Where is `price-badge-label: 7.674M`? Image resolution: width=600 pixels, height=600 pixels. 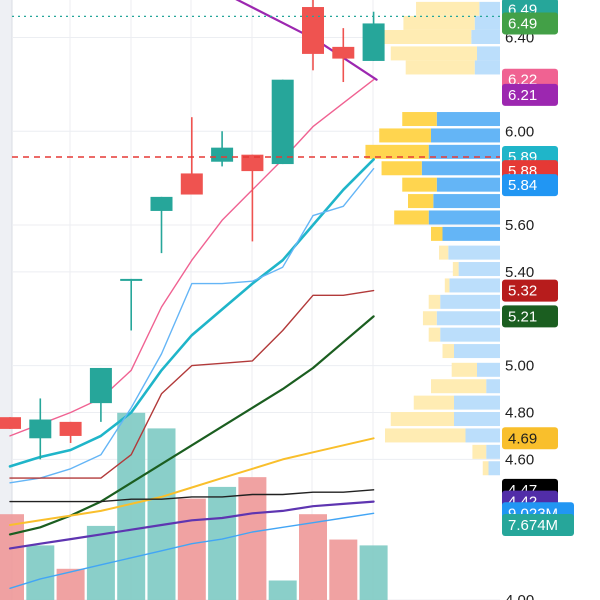
price-badge-label: 7.674M is located at coordinates (533, 525).